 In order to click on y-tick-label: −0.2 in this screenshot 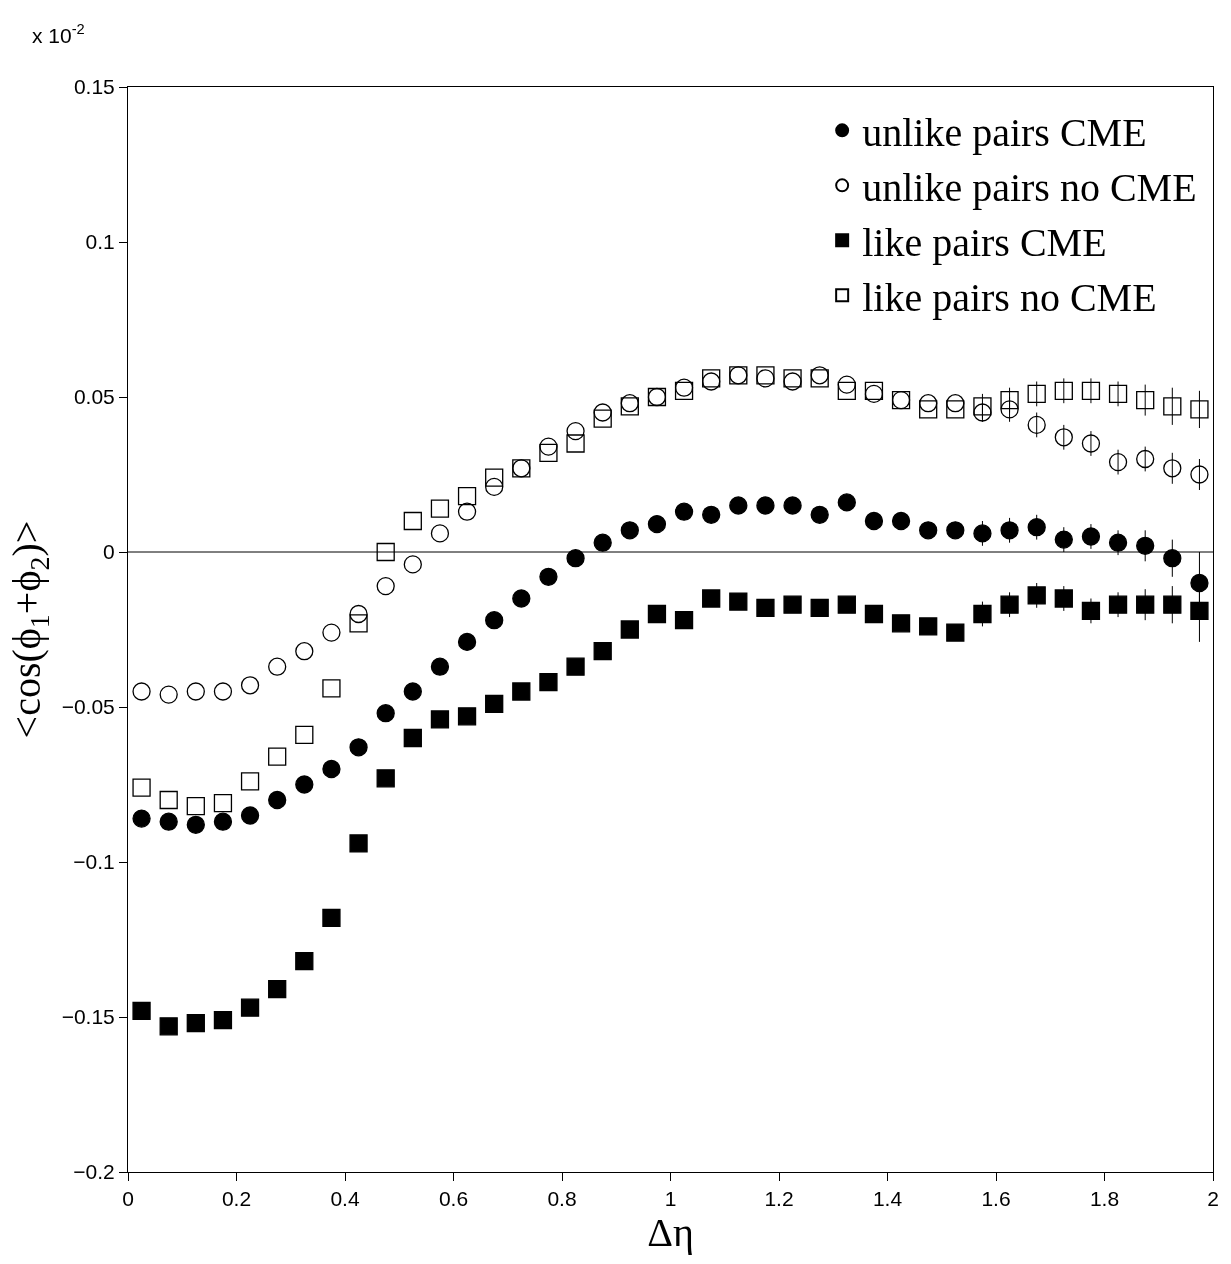, I will do `click(94, 1172)`.